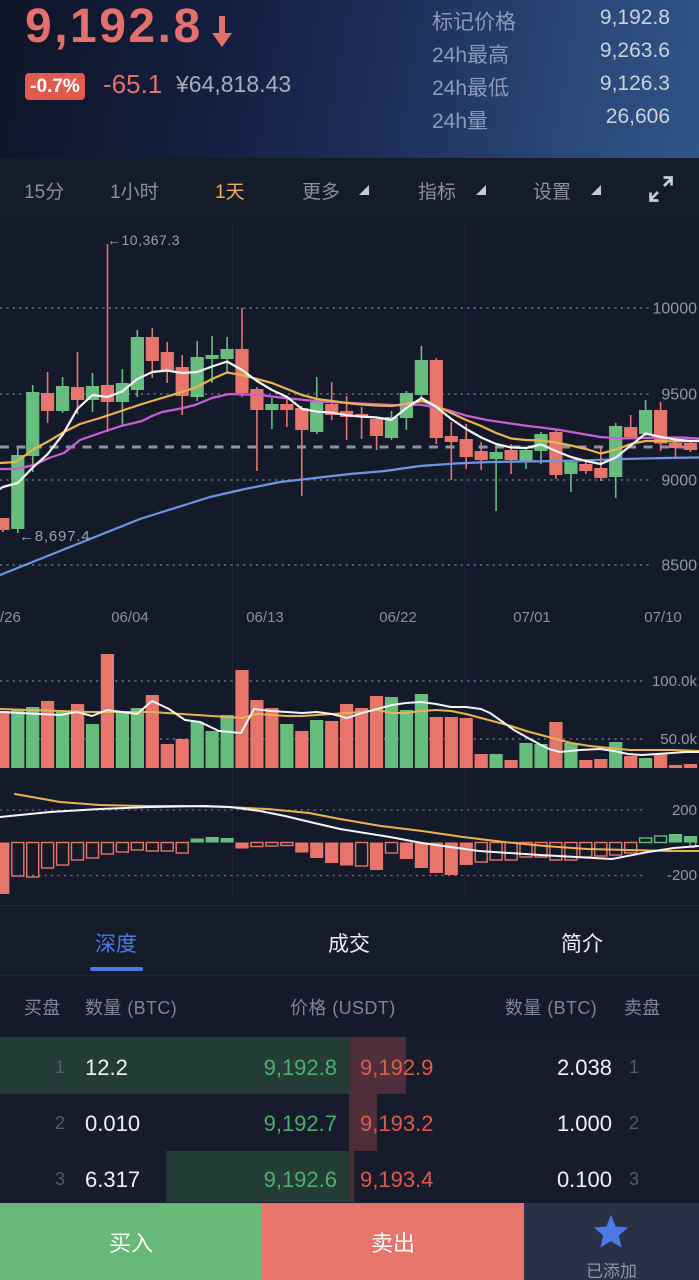 This screenshot has height=1280, width=699. What do you see at coordinates (143, 240) in the screenshot?
I see `svg-text: ←10,367.3` at bounding box center [143, 240].